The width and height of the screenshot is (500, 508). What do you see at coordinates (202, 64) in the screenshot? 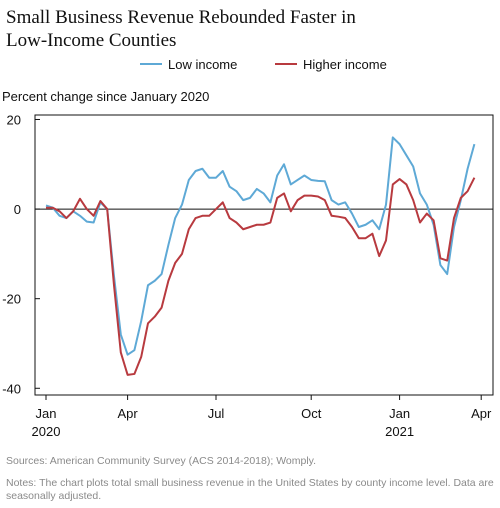
I see `legend-label: Low income` at bounding box center [202, 64].